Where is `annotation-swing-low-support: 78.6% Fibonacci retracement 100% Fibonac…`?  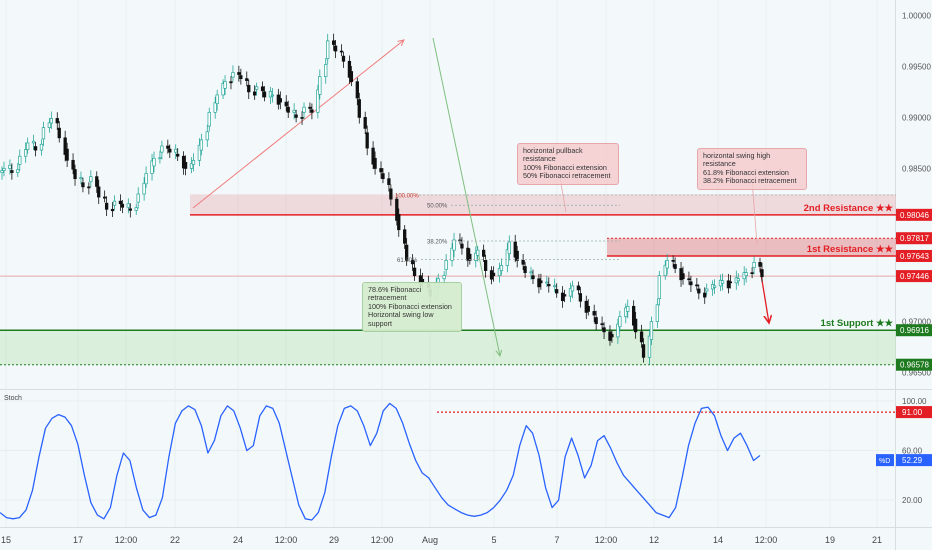 annotation-swing-low-support: 78.6% Fibonacci retracement 100% Fibonac… is located at coordinates (412, 307).